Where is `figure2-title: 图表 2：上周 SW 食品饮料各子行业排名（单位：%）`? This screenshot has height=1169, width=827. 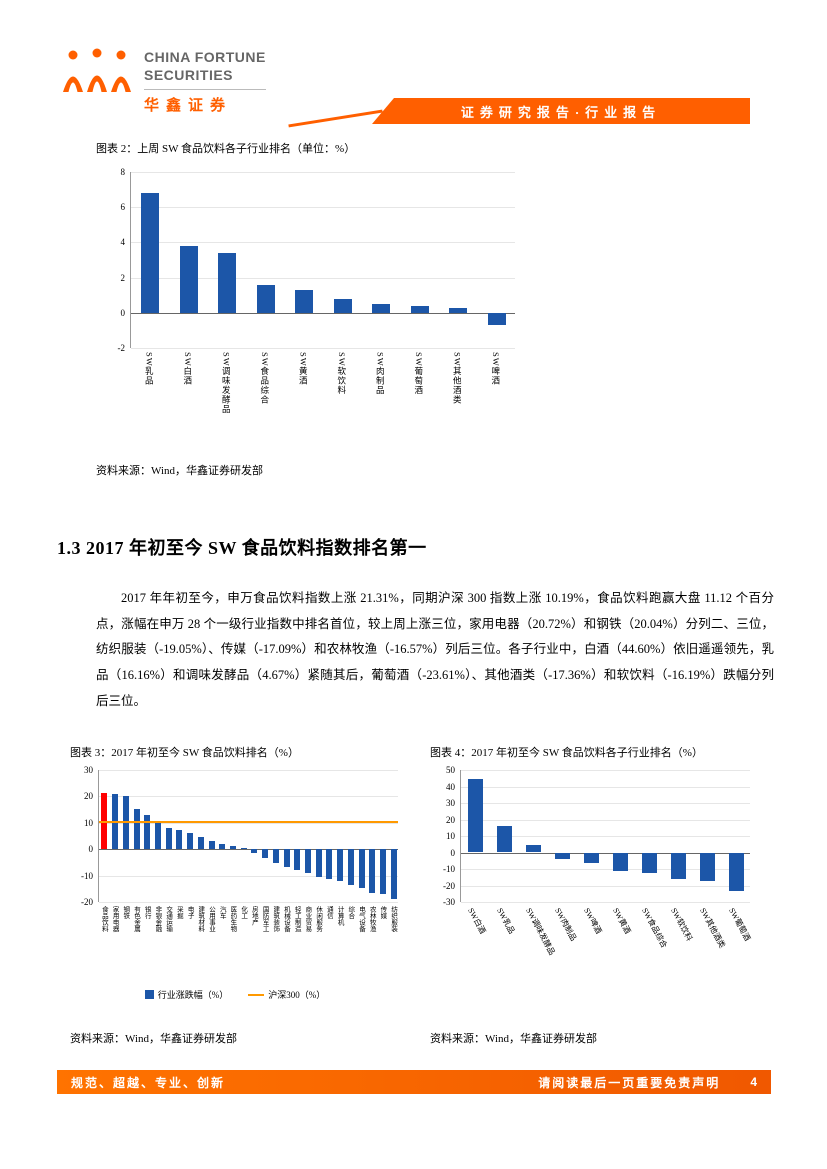 figure2-title: 图表 2：上周 SW 食品饮料各子行业排名（单位：%） is located at coordinates (226, 149).